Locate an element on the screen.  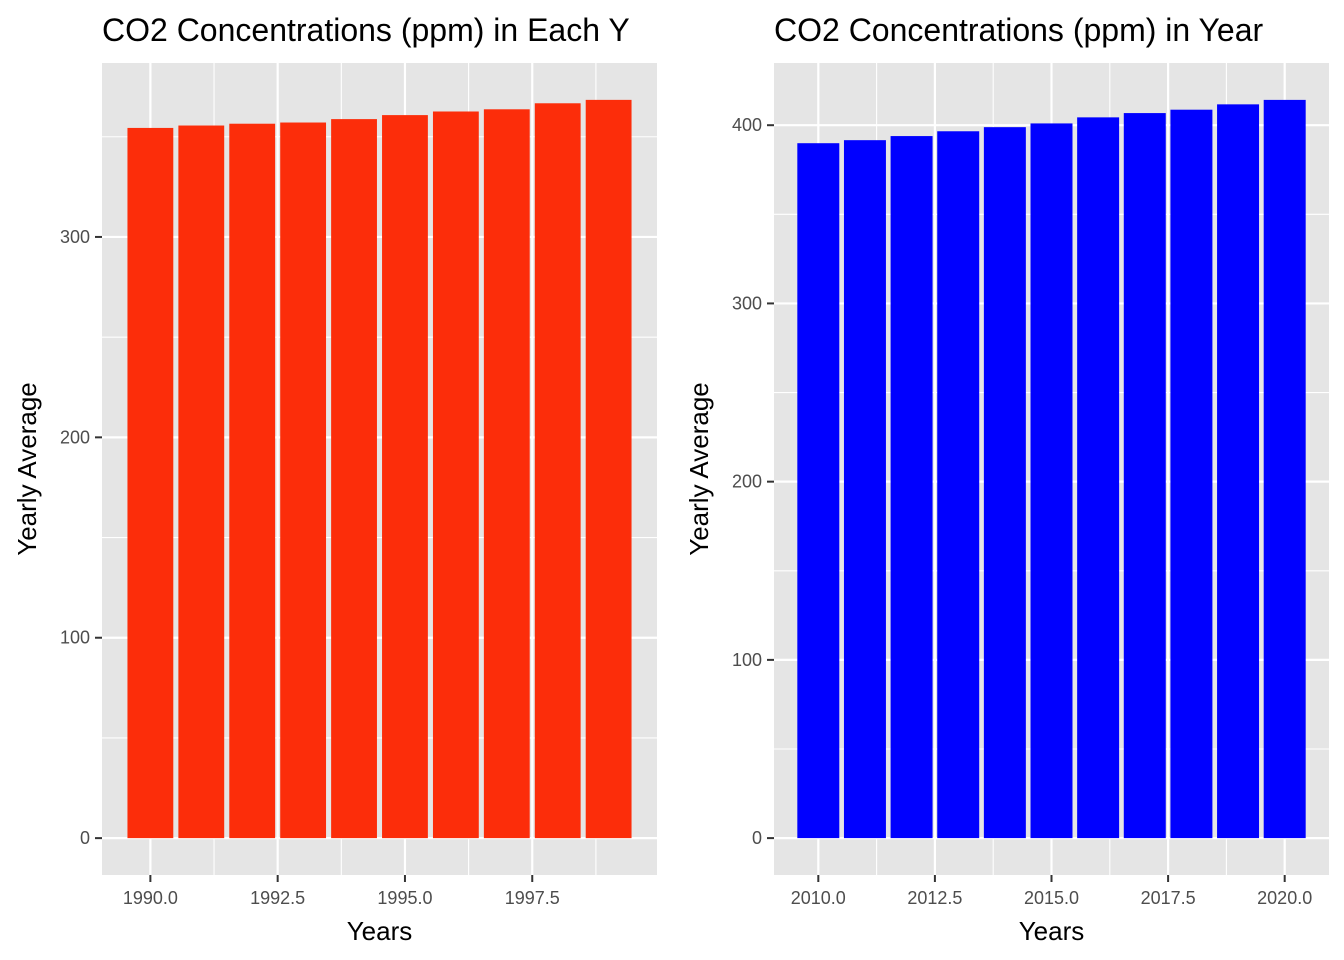
plot-title: CO2 Concentrations (ppm) in Year is located at coordinates (1018, 30).